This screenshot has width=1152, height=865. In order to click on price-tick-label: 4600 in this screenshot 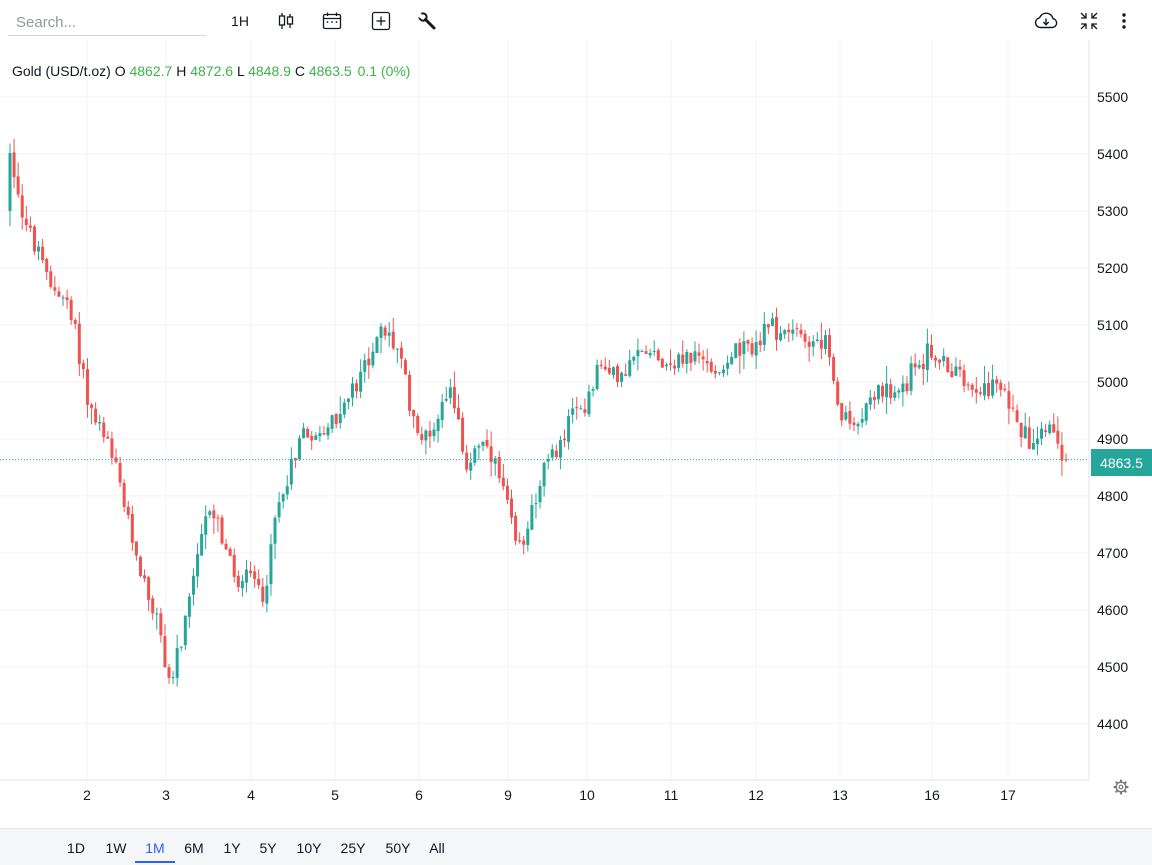, I will do `click(1112, 610)`.